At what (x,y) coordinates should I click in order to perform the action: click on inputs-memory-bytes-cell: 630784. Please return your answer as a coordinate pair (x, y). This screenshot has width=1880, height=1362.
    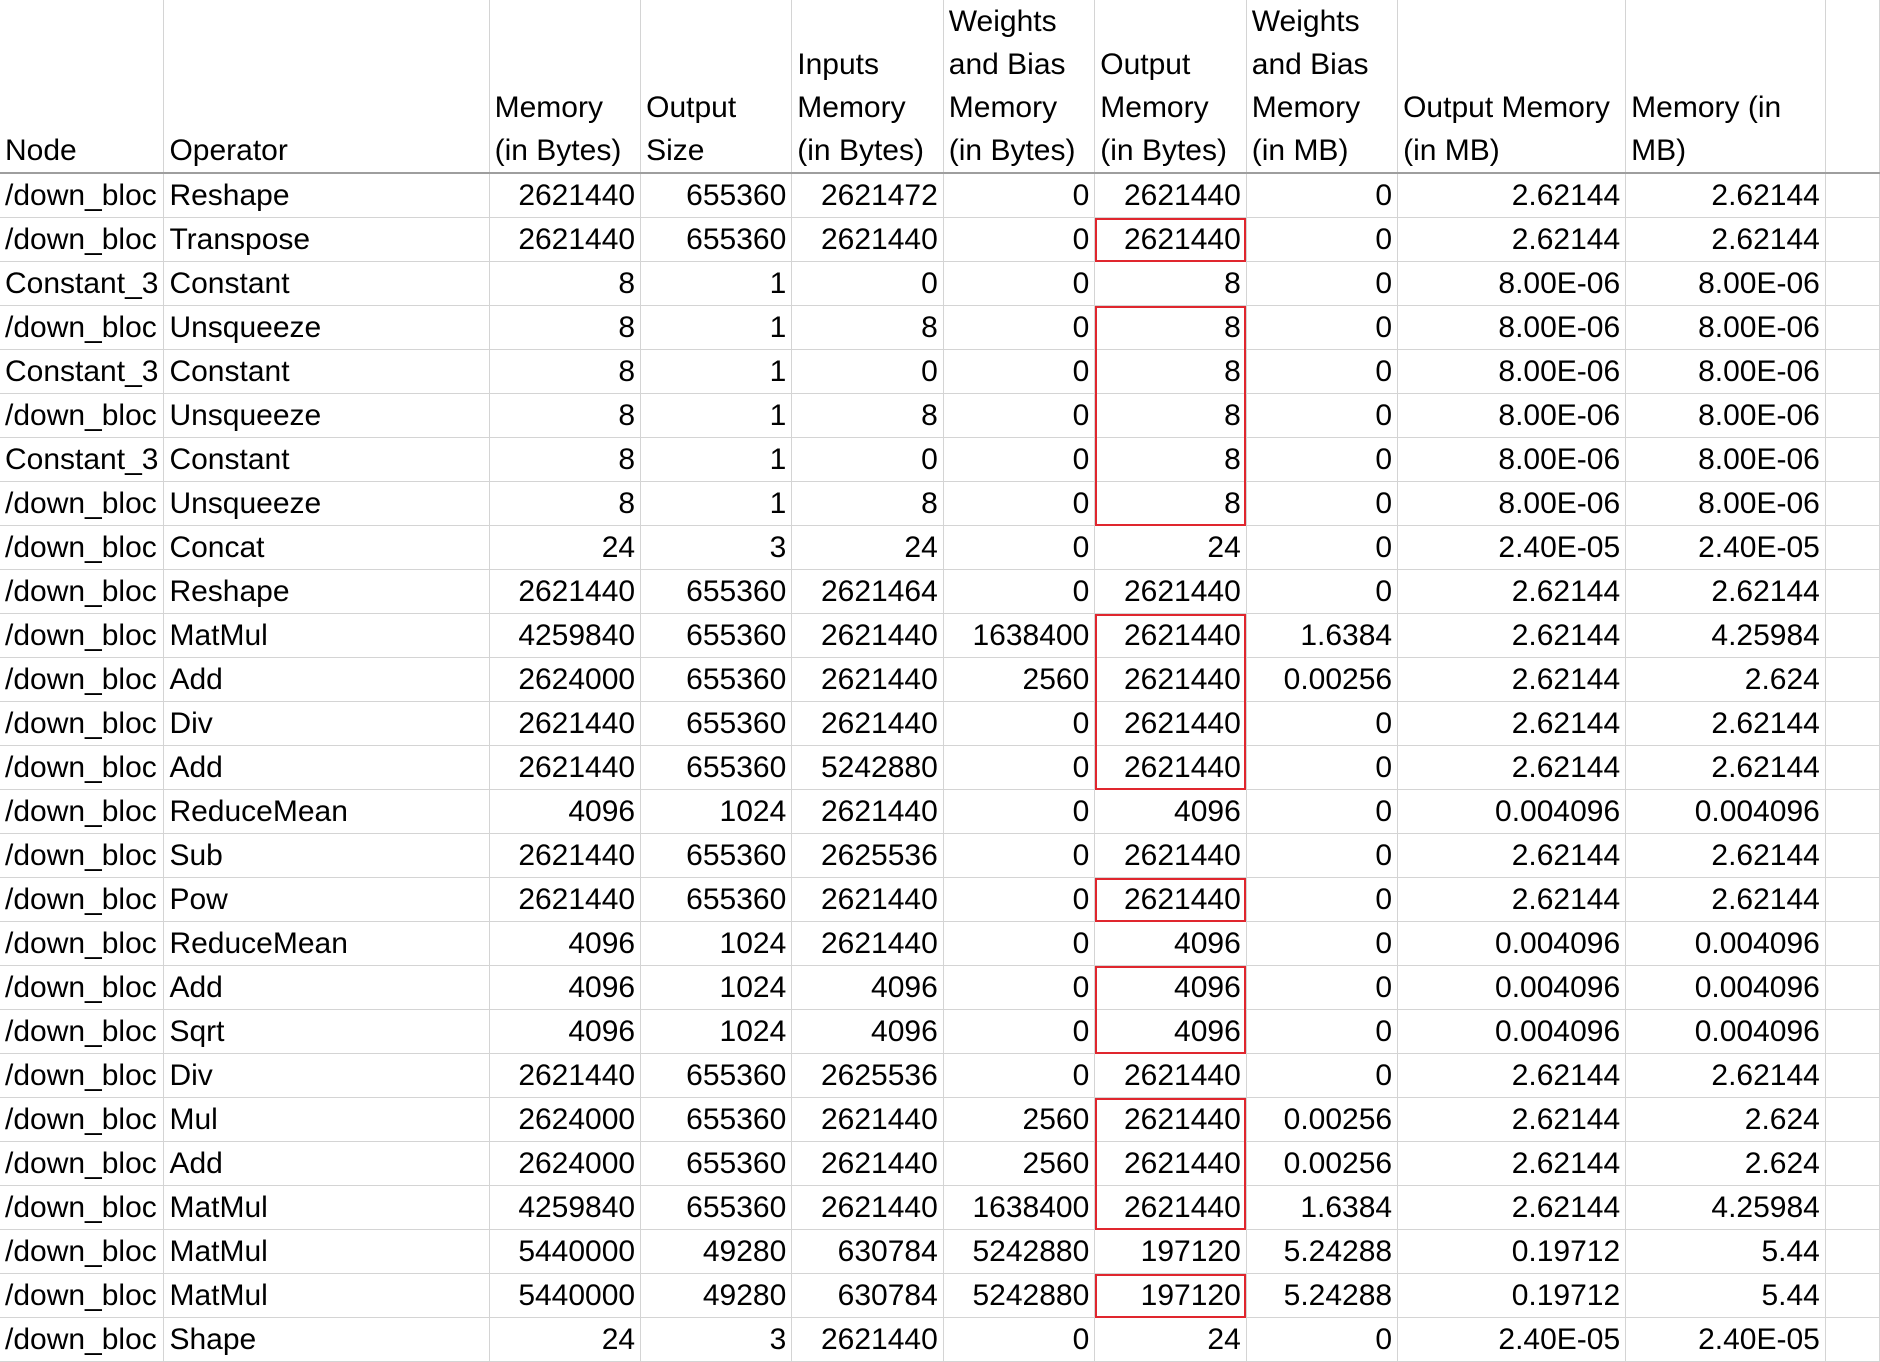
    Looking at the image, I should click on (867, 1295).